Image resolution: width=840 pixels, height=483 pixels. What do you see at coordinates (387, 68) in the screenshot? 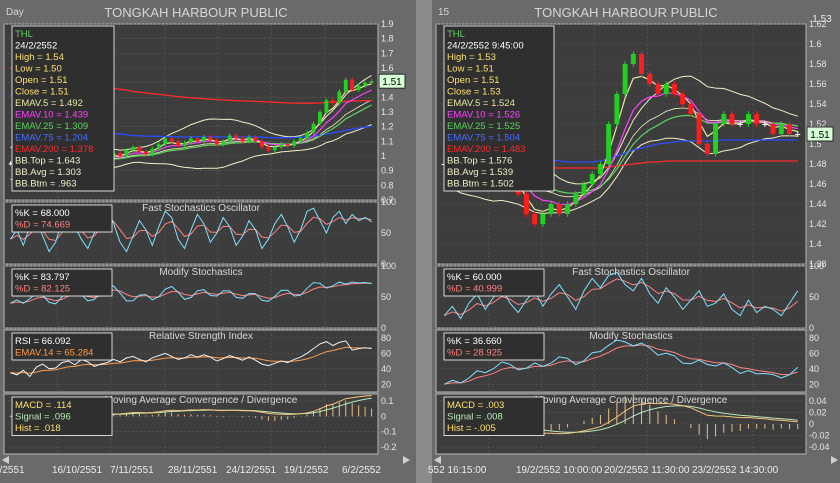
I see `left-price-panel-tick-label: 1.6` at bounding box center [387, 68].